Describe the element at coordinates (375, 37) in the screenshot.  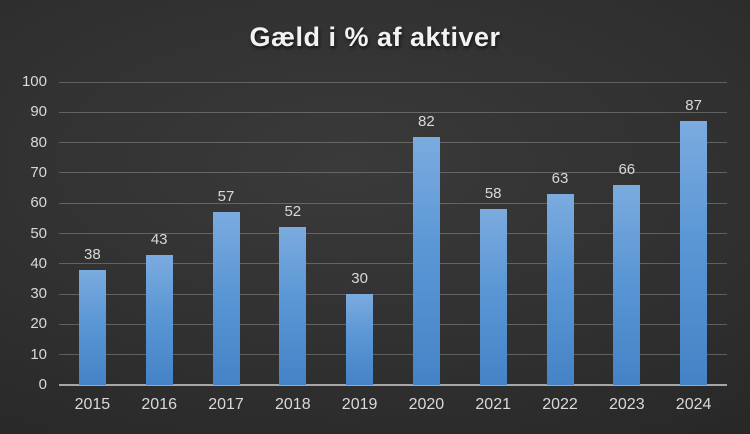
I see `chart-title: Gæld i % af aktiver` at that location.